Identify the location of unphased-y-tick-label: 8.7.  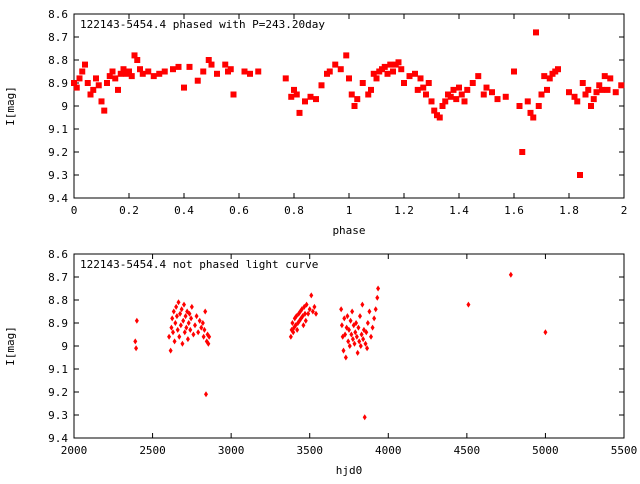
(58, 277).